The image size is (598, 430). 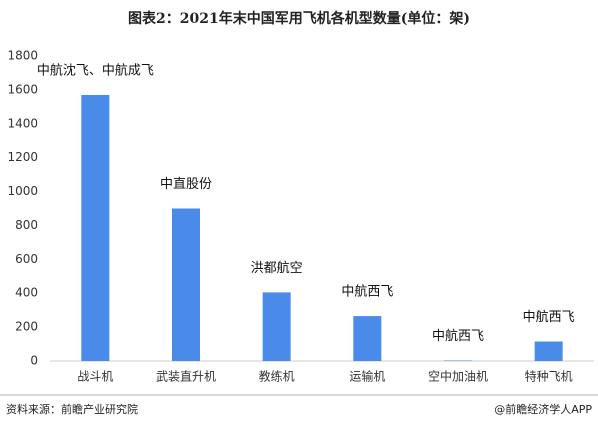 I want to click on y-tick-label: 1800, so click(x=22, y=56).